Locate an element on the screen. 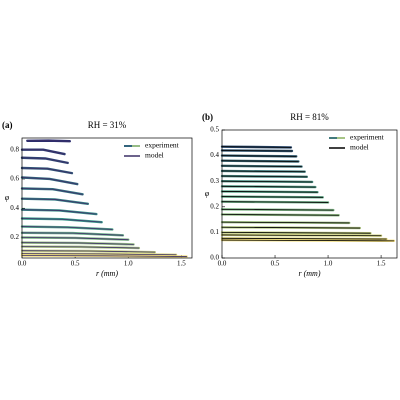  y-tick-label: 0.0 is located at coordinates (214, 258).